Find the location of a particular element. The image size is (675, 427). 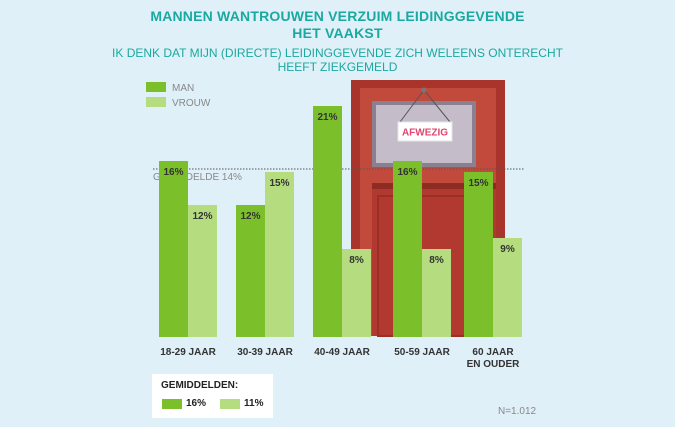

data-label-vrouw-3: 8% is located at coordinates (436, 260).